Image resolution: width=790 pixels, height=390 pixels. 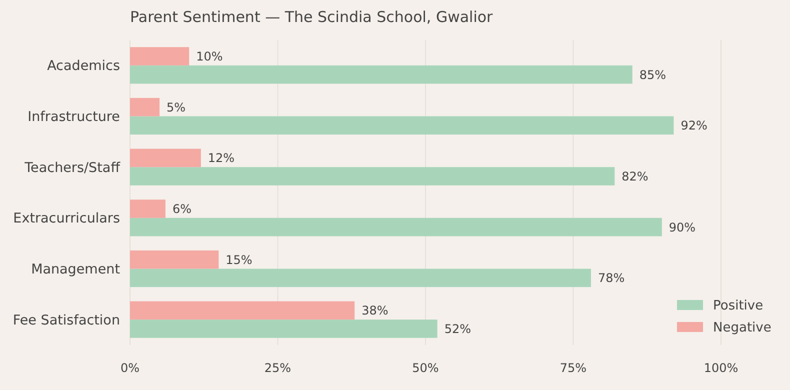 What do you see at coordinates (425, 368) in the screenshot?
I see `x-tick-label: 50%` at bounding box center [425, 368].